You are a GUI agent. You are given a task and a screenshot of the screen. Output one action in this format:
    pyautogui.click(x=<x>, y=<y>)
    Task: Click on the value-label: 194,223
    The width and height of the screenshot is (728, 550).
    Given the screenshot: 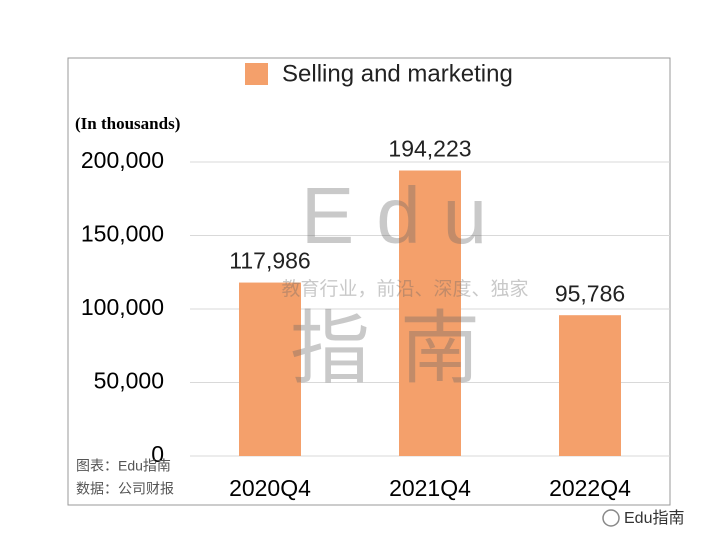 What is the action you would take?
    pyautogui.click(x=429, y=149)
    